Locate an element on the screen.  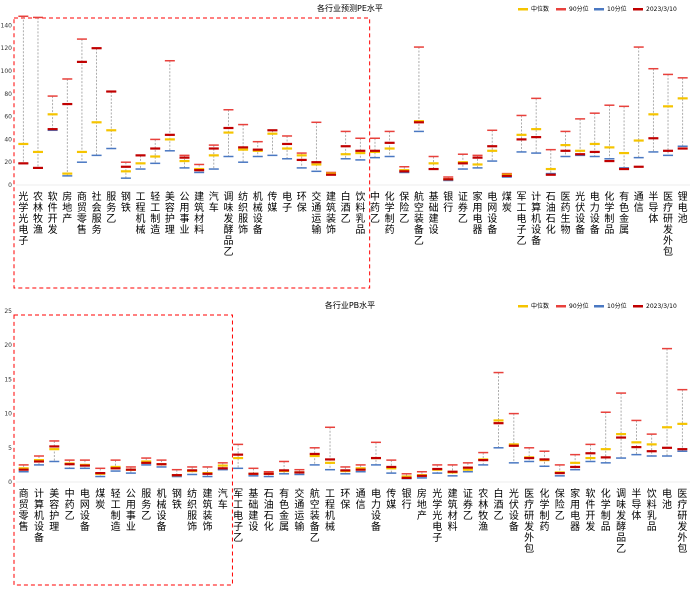
category-group: 交通运输 is located at coordinates (299, 500).